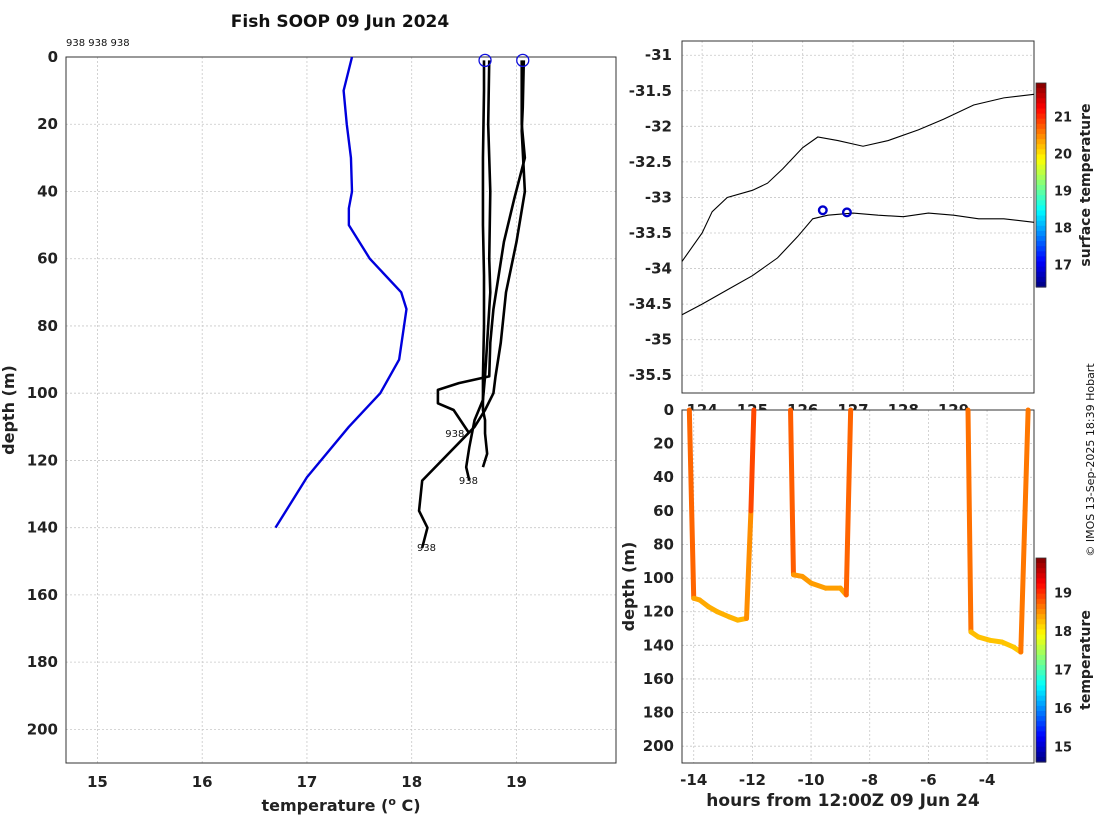 This screenshot has width=1100, height=820. I want to click on x-tick-label: 19, so click(516, 782).